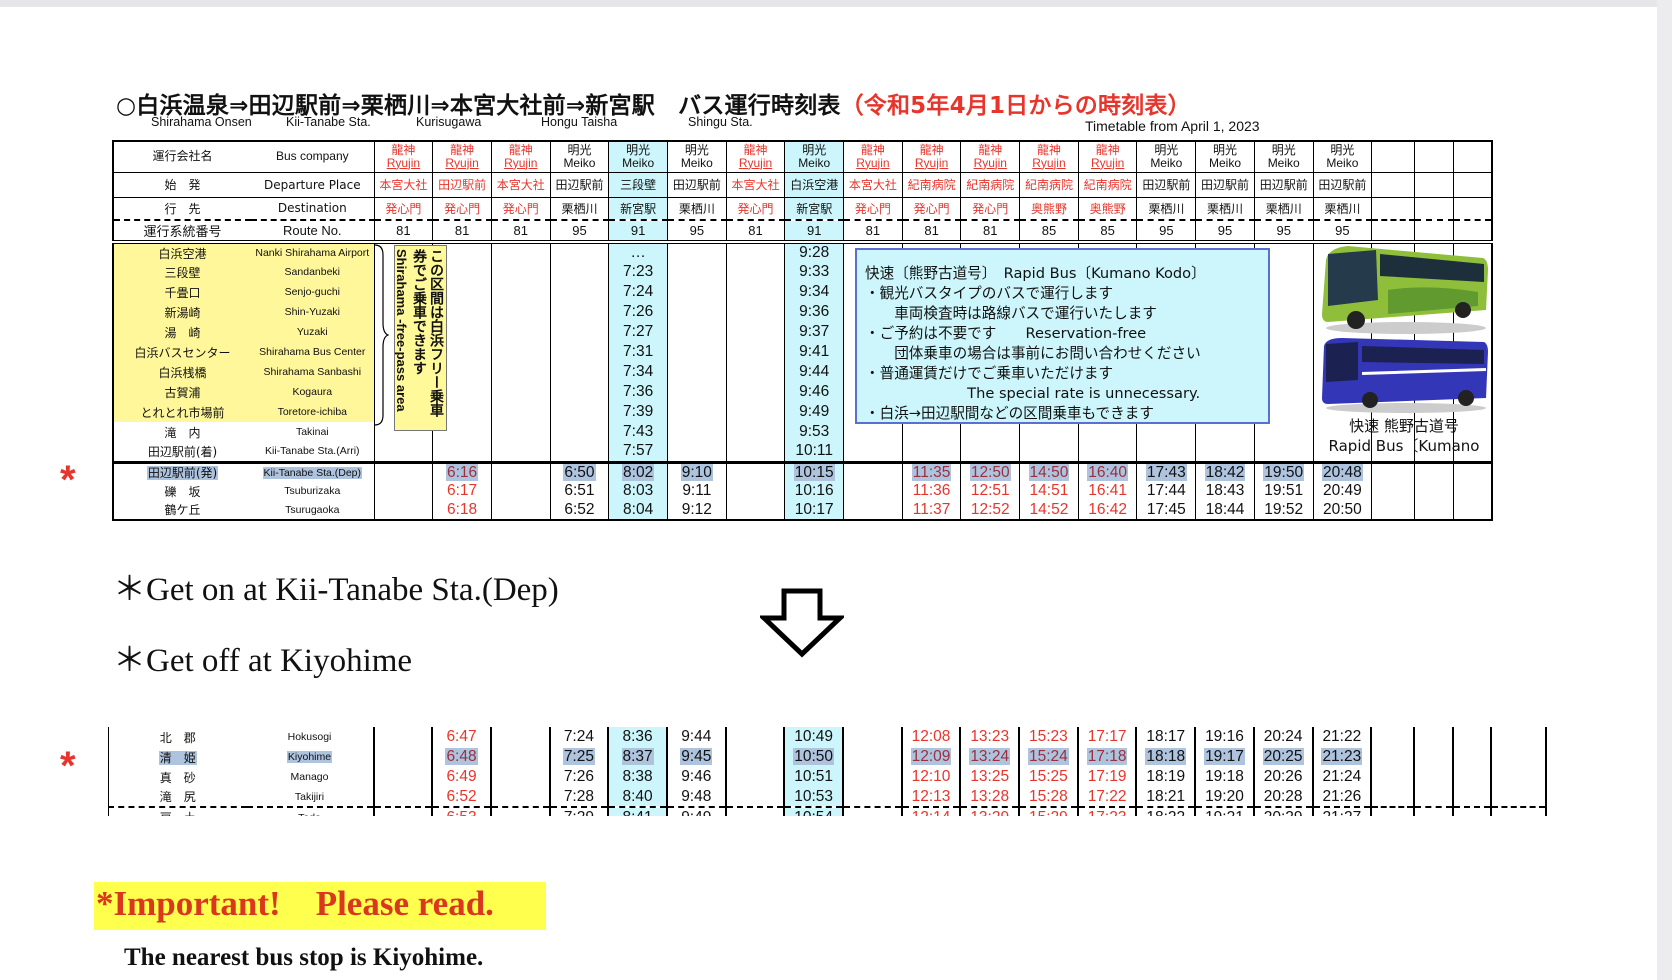  Describe the element at coordinates (1225, 471) in the screenshot. I see `time-cell: 18:42` at that location.